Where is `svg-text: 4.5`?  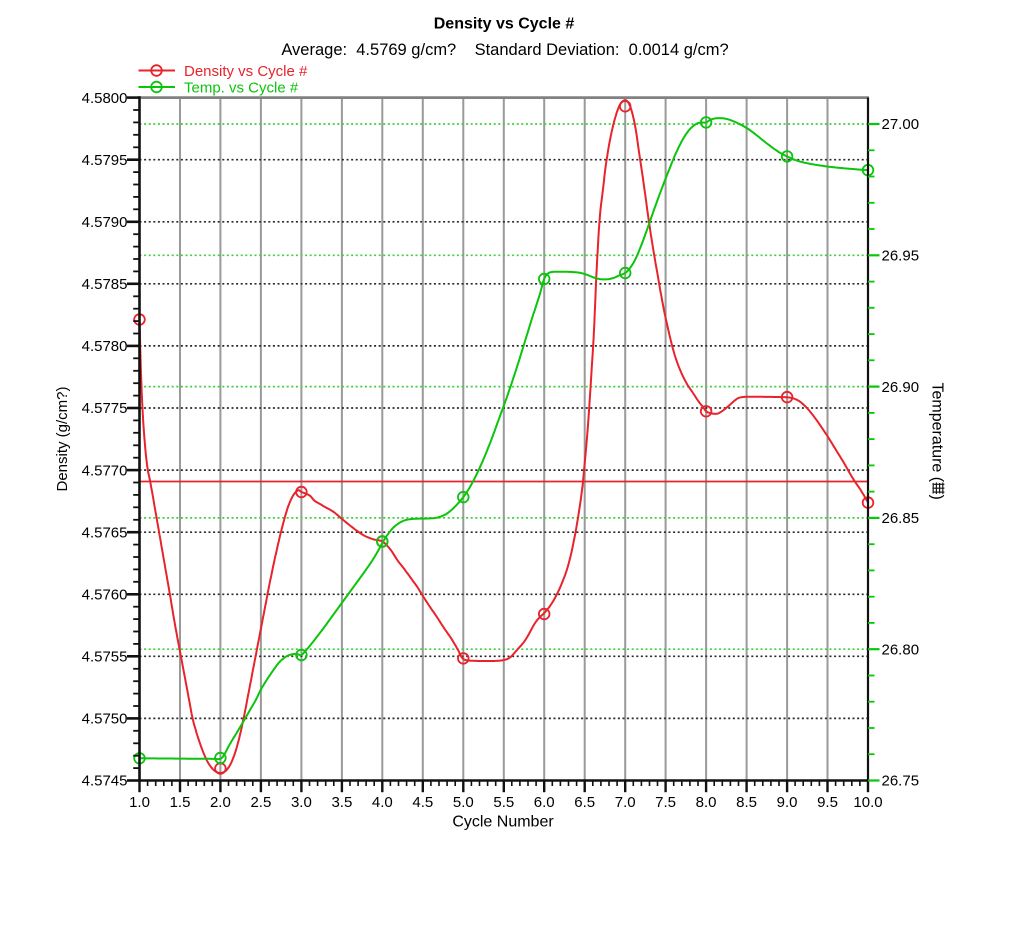 svg-text: 4.5 is located at coordinates (422, 802).